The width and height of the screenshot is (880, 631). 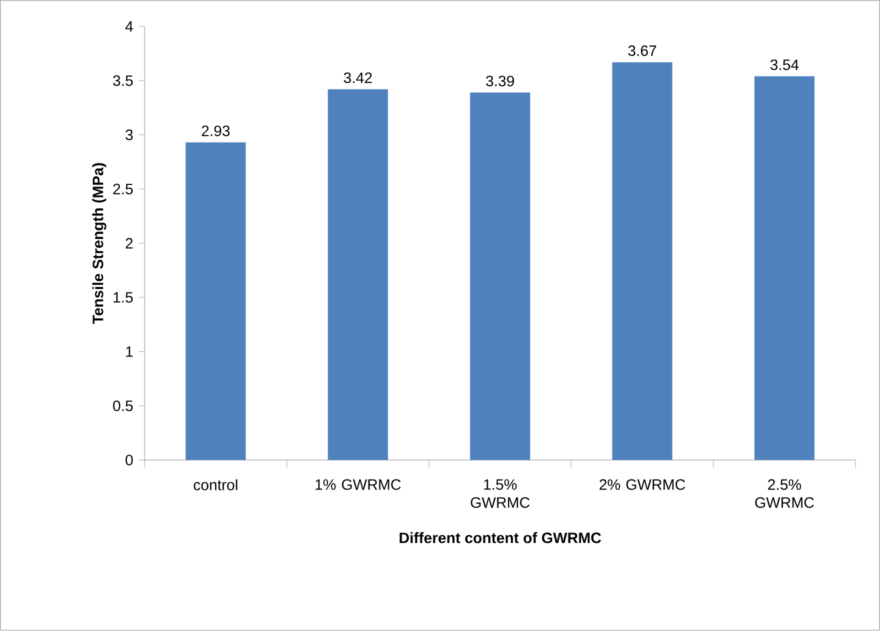 I want to click on data-label: 2.93, so click(x=216, y=131).